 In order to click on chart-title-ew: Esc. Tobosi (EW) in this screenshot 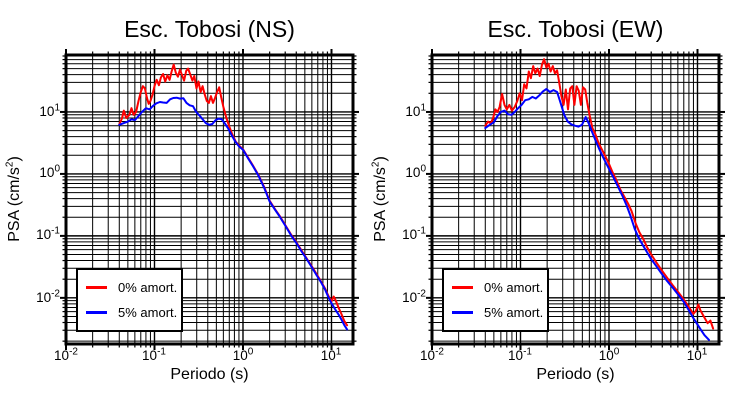, I will do `click(575, 29)`.